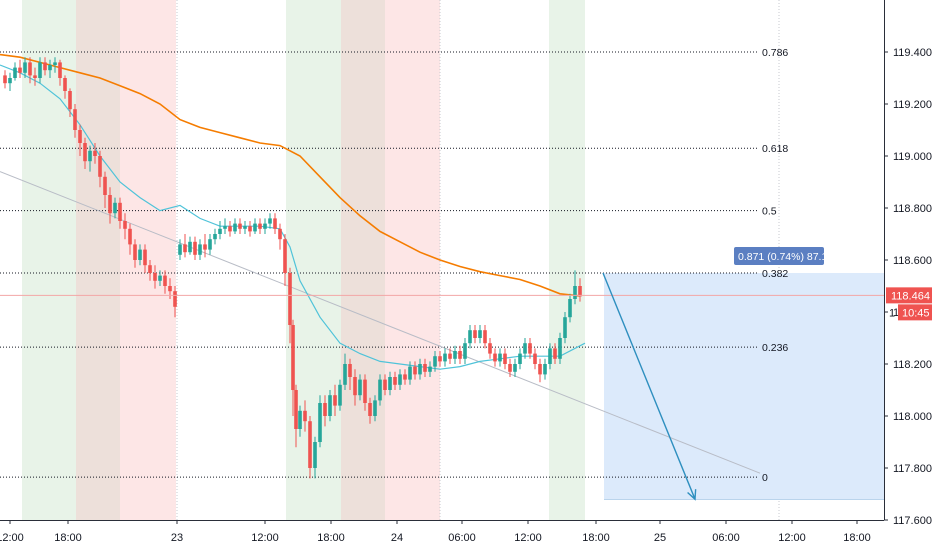 The width and height of the screenshot is (932, 550). I want to click on current-price-value: 118.464, so click(910, 296).